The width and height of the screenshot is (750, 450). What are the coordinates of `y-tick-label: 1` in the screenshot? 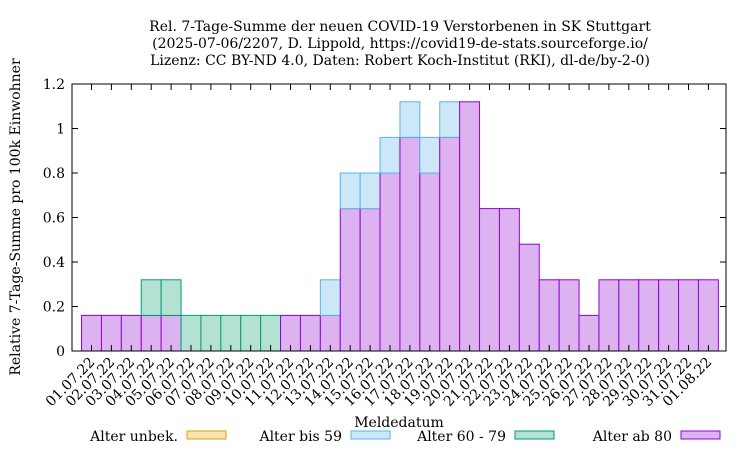 It's located at (60, 130).